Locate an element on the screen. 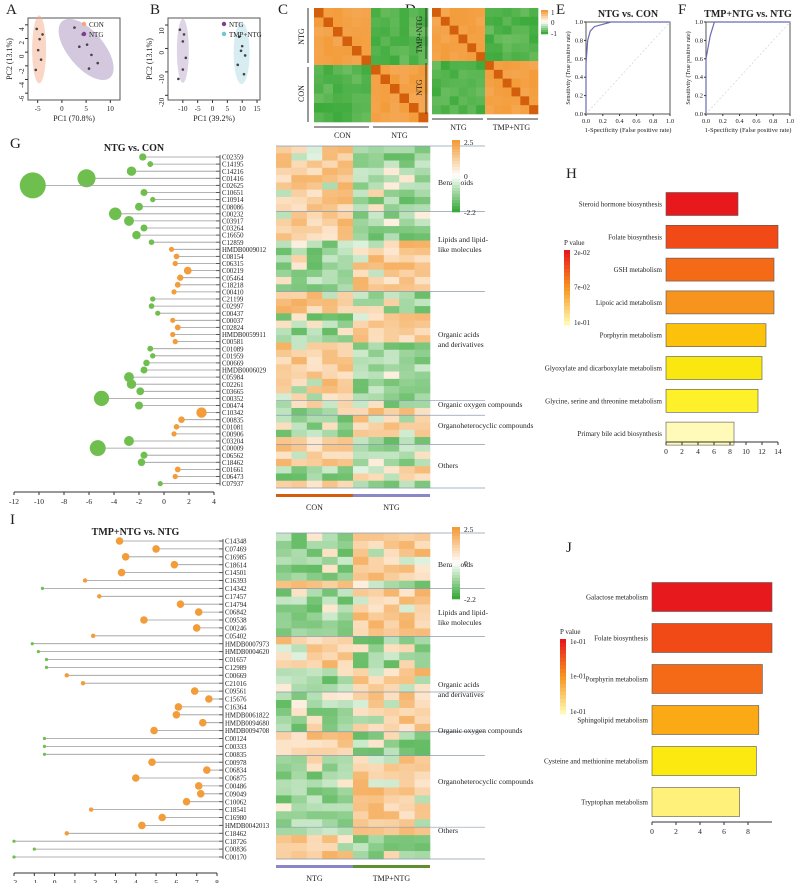  metabolite-label: C07469 is located at coordinates (236, 550).